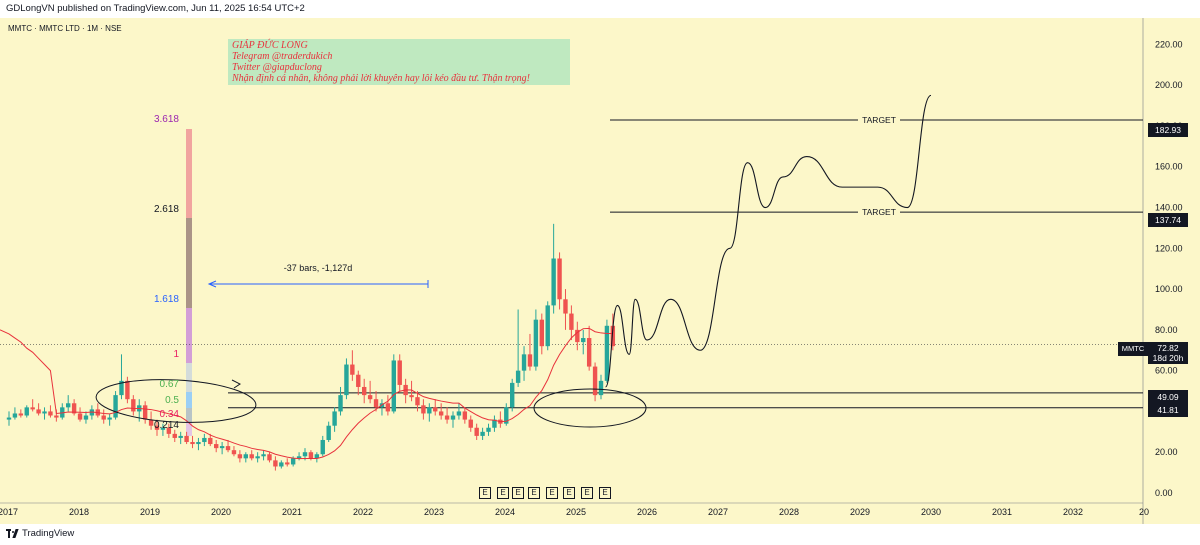 The width and height of the screenshot is (1200, 545). Describe the element at coordinates (1002, 512) in the screenshot. I see `x-tick-label: 2031` at that location.